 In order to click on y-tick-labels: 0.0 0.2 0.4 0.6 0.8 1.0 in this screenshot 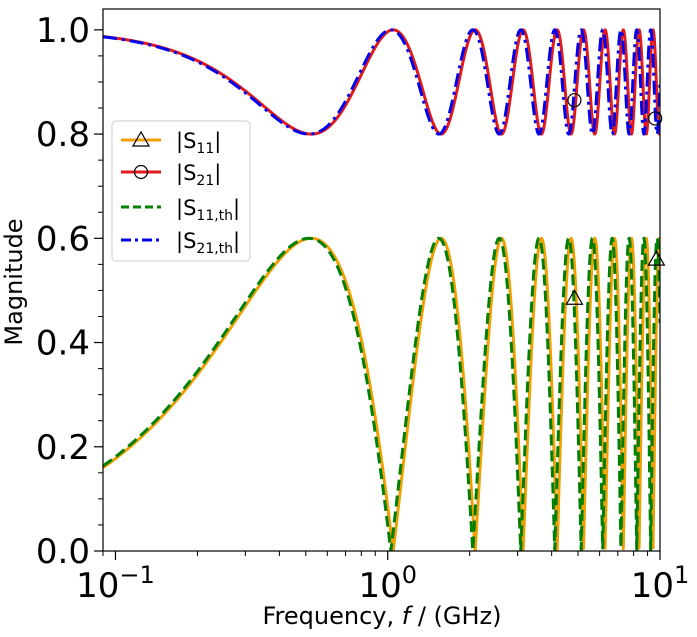, I will do `click(63, 291)`.